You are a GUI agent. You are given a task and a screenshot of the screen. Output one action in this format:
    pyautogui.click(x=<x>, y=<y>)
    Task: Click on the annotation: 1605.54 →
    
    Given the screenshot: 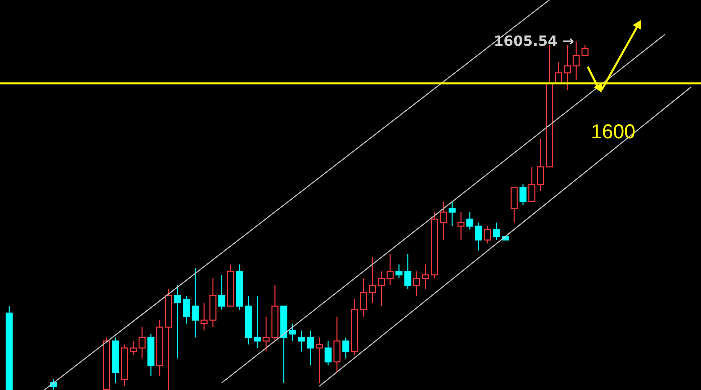 What is the action you would take?
    pyautogui.click(x=534, y=42)
    